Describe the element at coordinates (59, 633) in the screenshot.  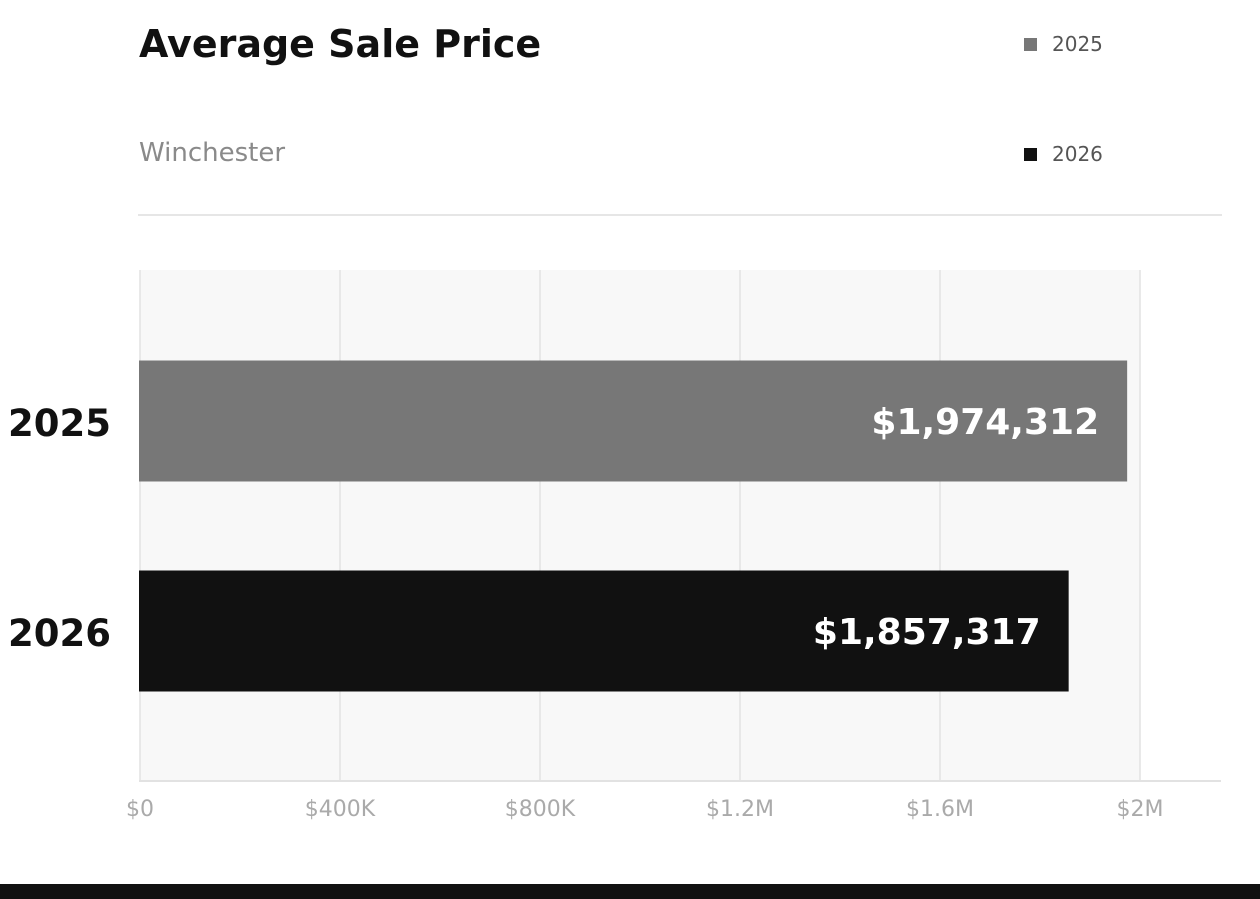
I see `category-label-2026: 2026` at that location.